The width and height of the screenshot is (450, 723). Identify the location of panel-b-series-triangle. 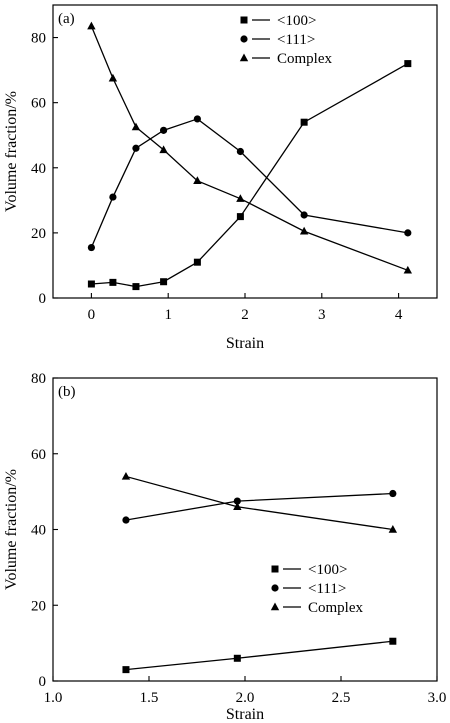
(259, 502).